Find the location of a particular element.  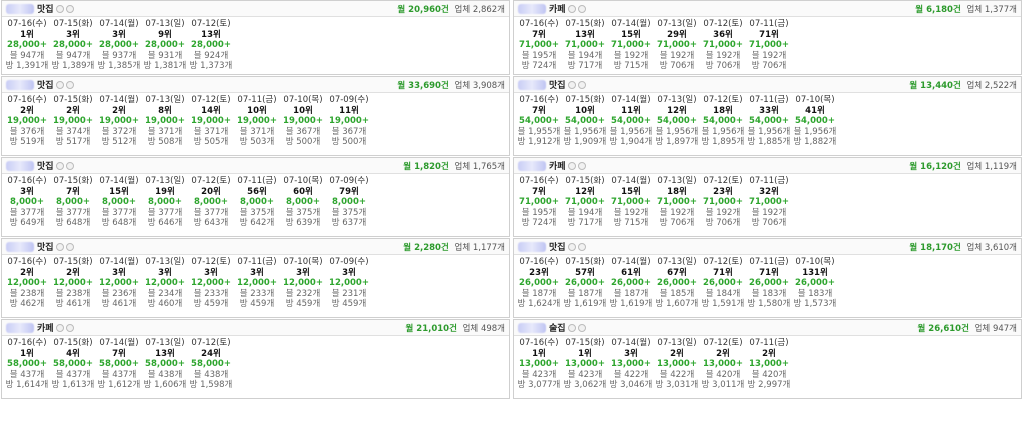

day-cell: 07-13(일) 3위 12,000+ 블 234개 방 460개 is located at coordinates (165, 283).